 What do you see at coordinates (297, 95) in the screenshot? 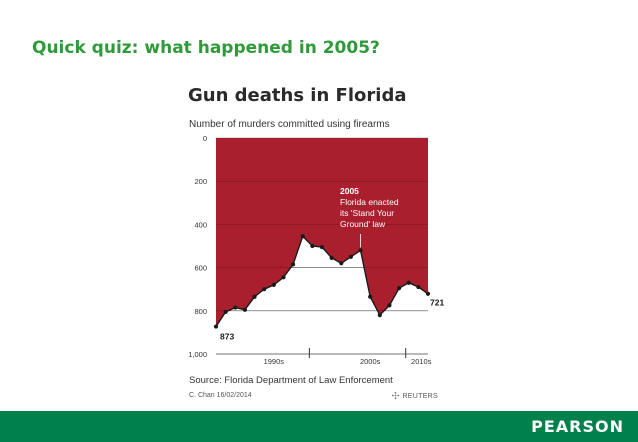
I see `chart-title: Gun deaths in Florida` at bounding box center [297, 95].